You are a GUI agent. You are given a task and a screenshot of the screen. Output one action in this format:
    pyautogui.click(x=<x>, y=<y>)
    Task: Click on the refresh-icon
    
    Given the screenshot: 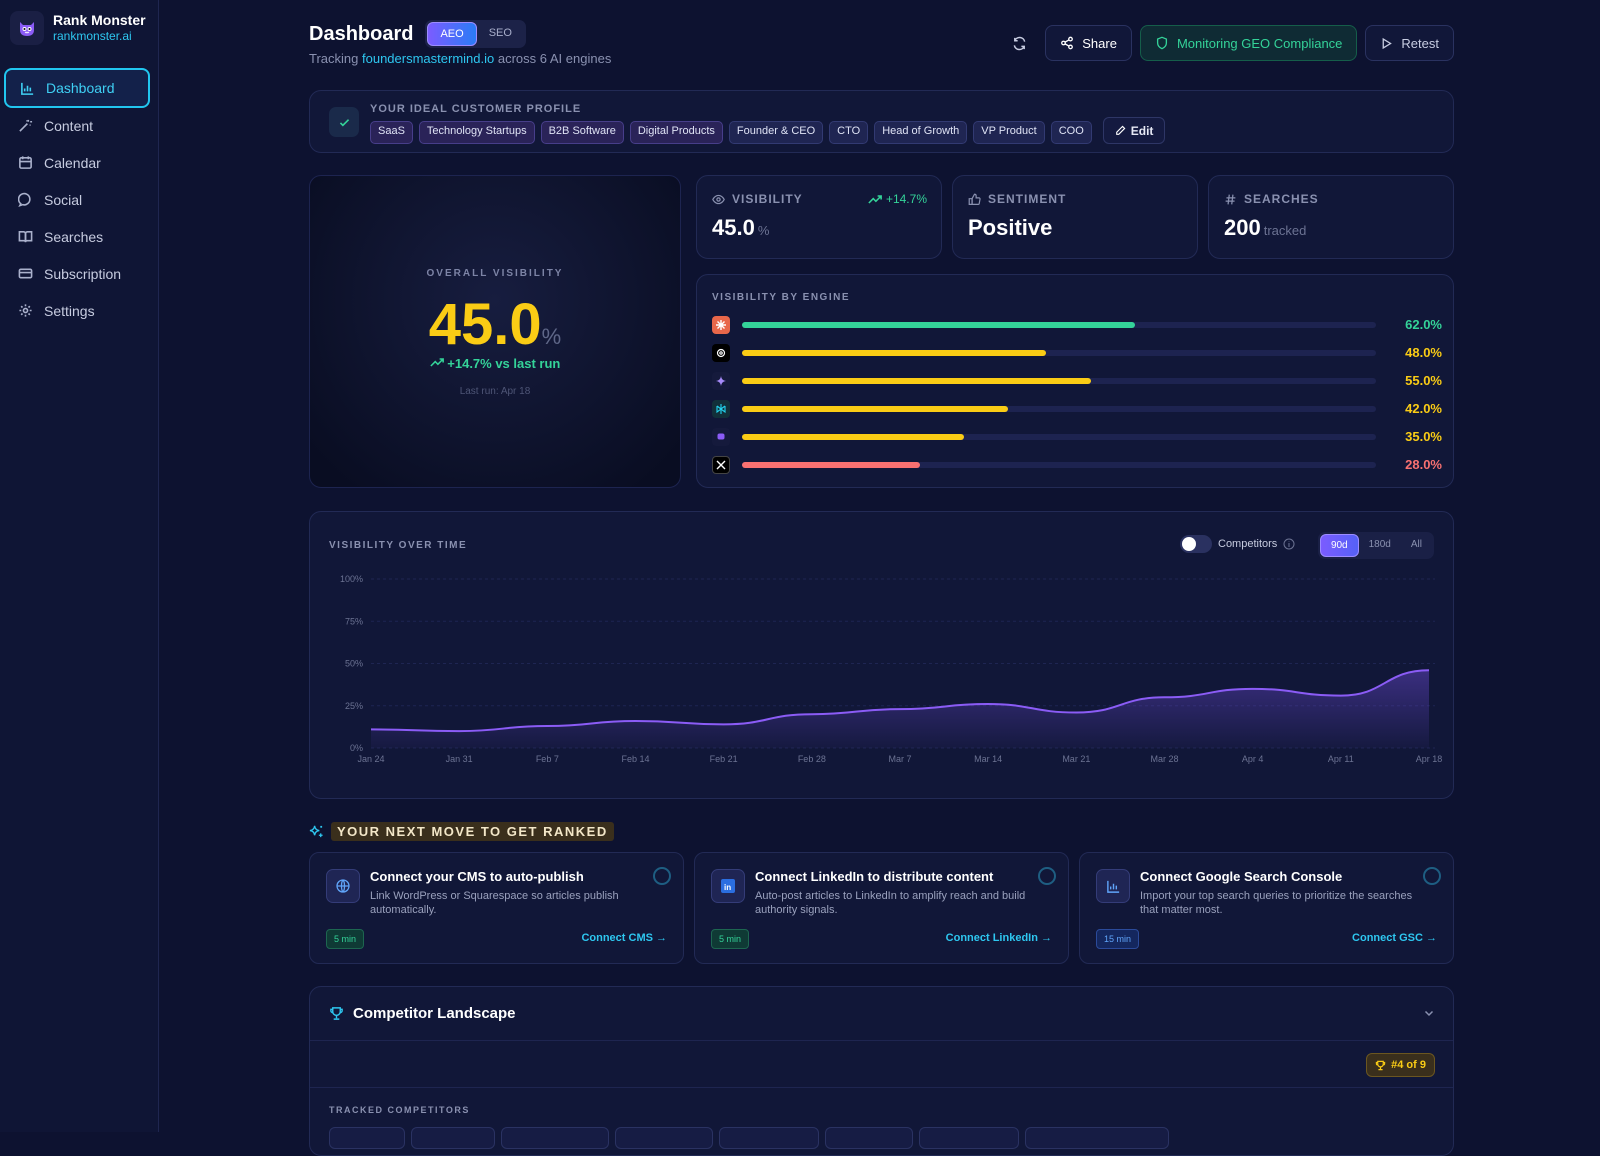 What is the action you would take?
    pyautogui.click(x=1019, y=43)
    